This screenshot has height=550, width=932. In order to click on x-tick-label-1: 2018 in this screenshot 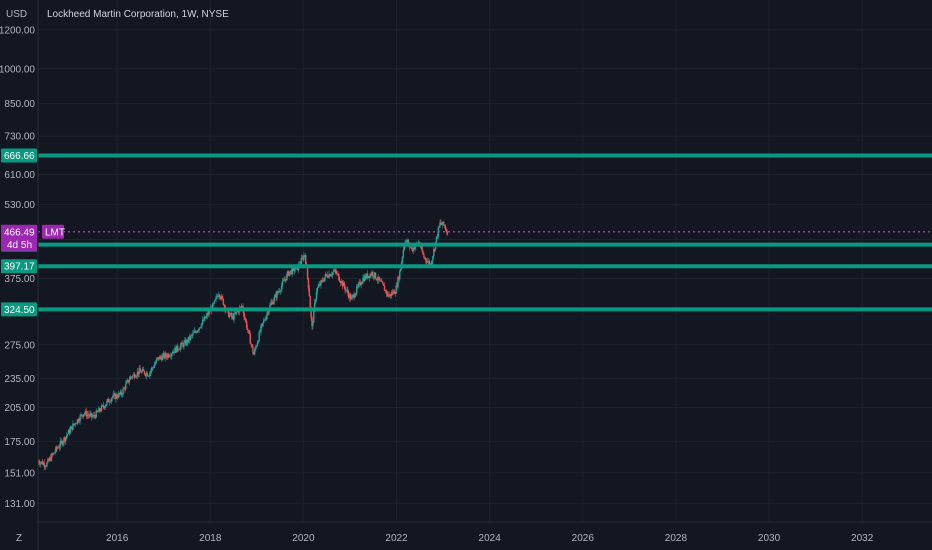, I will do `click(210, 538)`.